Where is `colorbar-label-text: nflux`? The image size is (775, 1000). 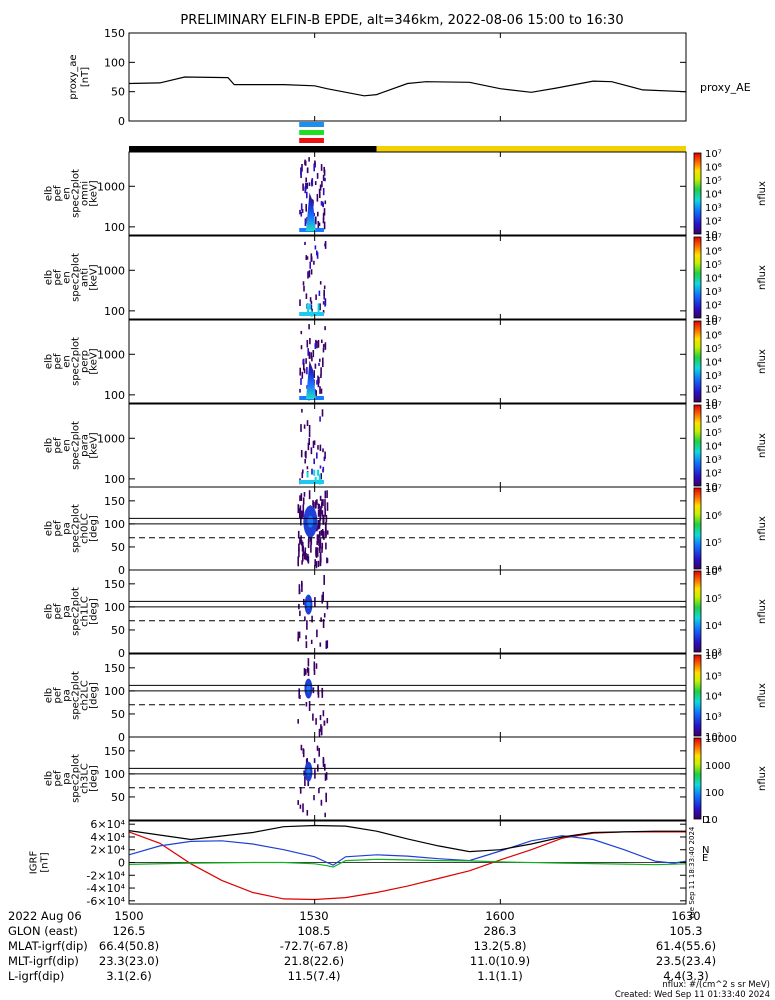 colorbar-label-text: nflux is located at coordinates (762, 277).